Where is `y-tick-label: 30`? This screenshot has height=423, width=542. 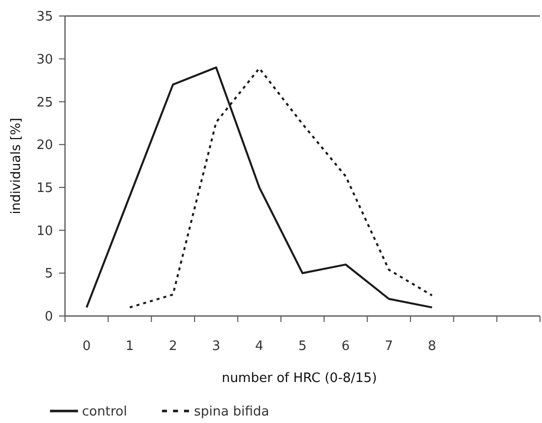
y-tick-label: 30 is located at coordinates (44, 60).